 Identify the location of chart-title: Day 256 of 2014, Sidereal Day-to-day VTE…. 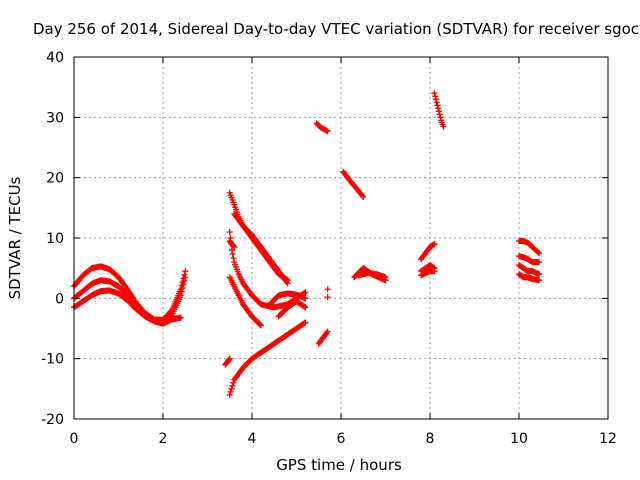
(336, 29).